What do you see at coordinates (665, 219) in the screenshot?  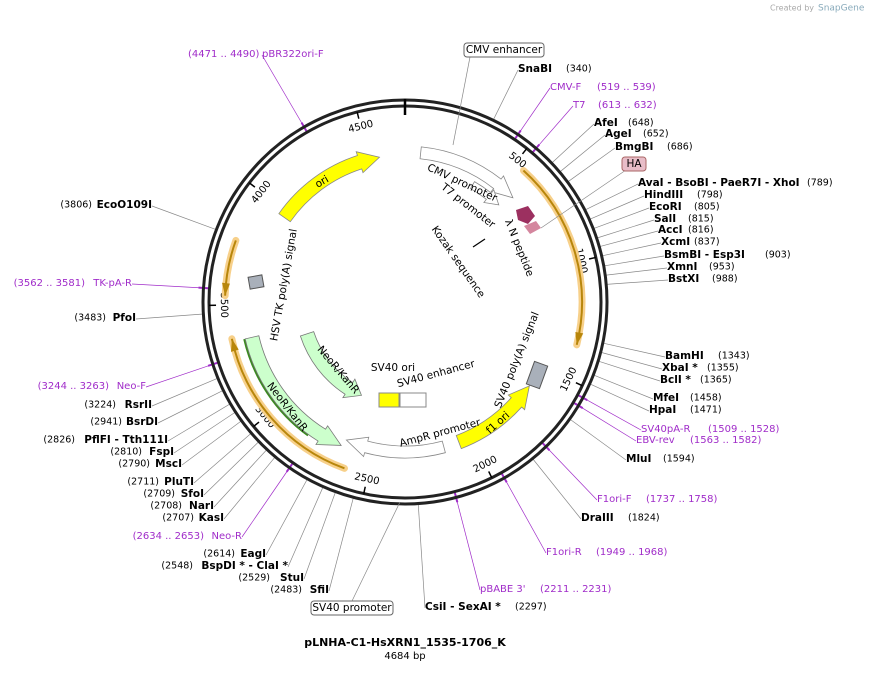 I see `enzyme-name: SalI` at bounding box center [665, 219].